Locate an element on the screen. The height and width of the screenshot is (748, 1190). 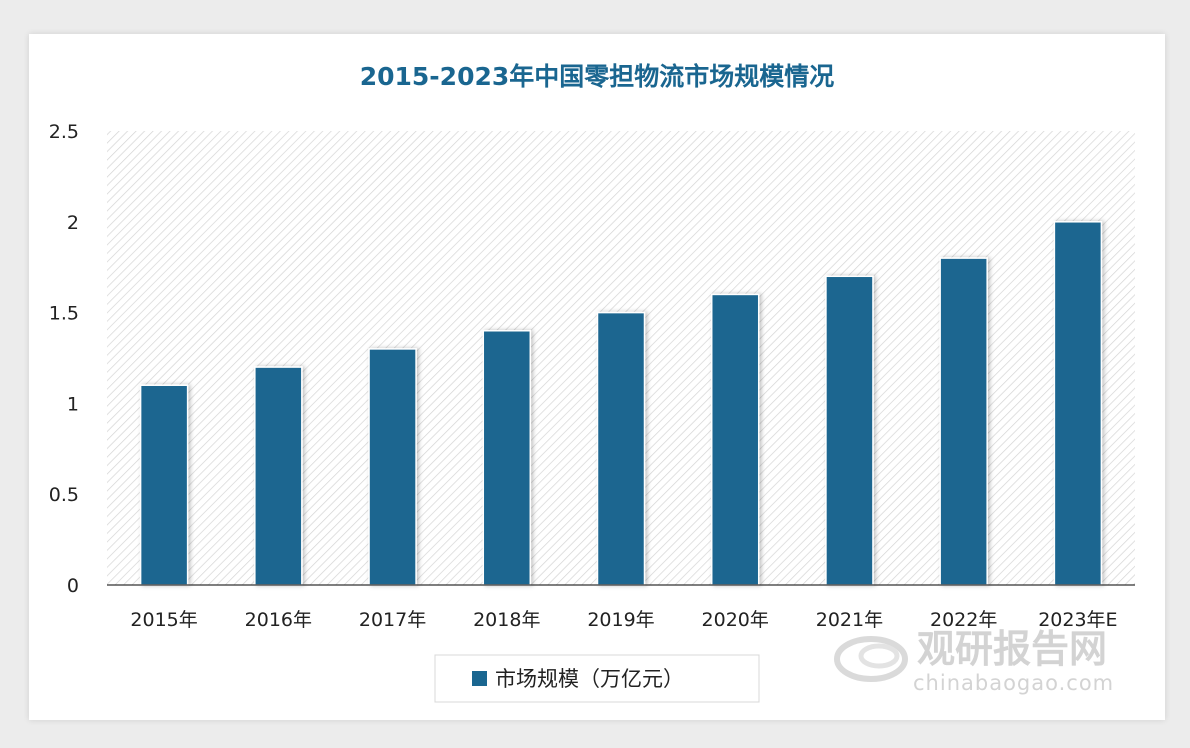
x-tick-label: 2022年 is located at coordinates (963, 620).